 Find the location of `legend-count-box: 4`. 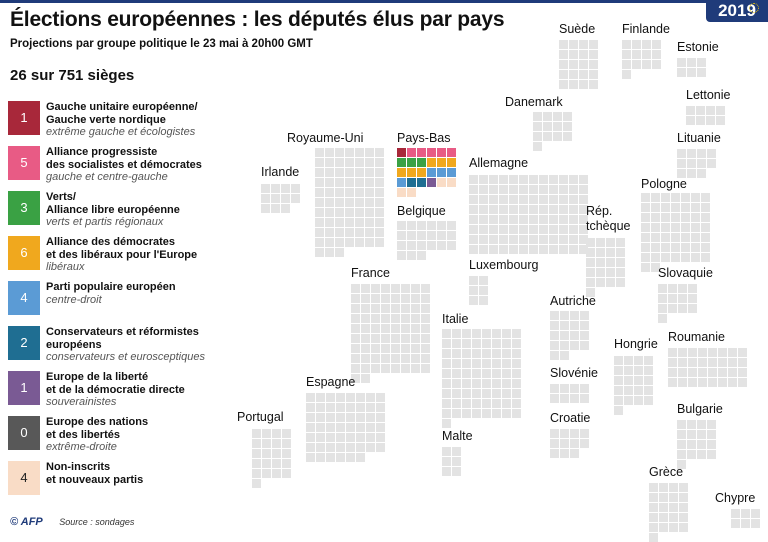

legend-count-box: 4 is located at coordinates (24, 478).